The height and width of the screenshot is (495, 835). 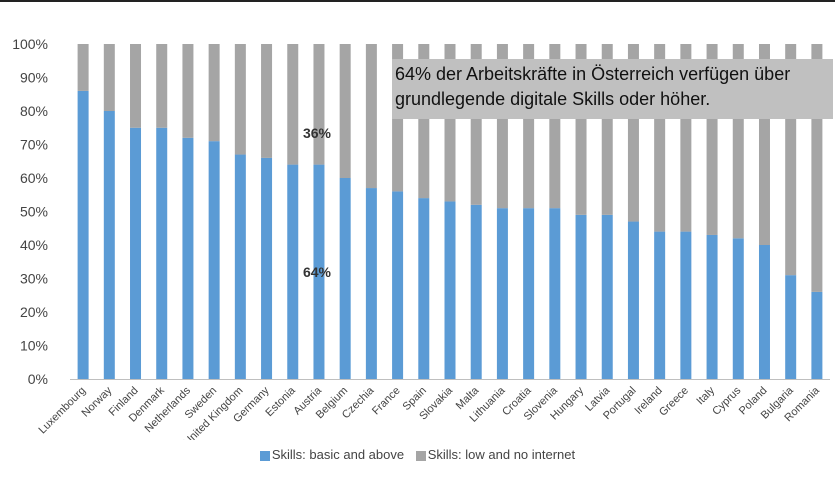 I want to click on x-tick-label: France, so click(x=386, y=401).